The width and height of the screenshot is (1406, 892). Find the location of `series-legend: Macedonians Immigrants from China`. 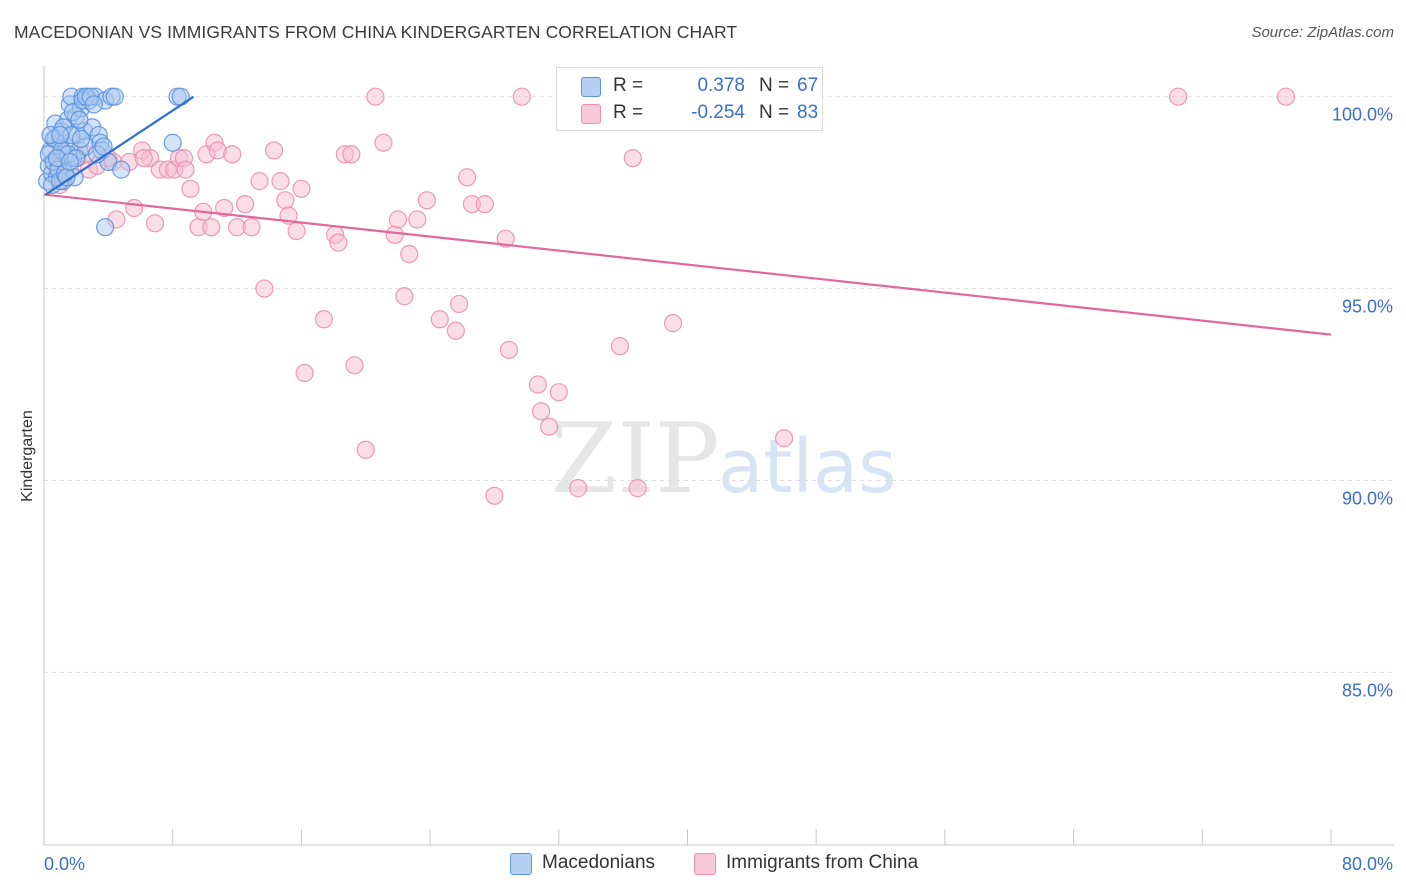

series-legend: Macedonians Immigrants from China is located at coordinates (703, 865).